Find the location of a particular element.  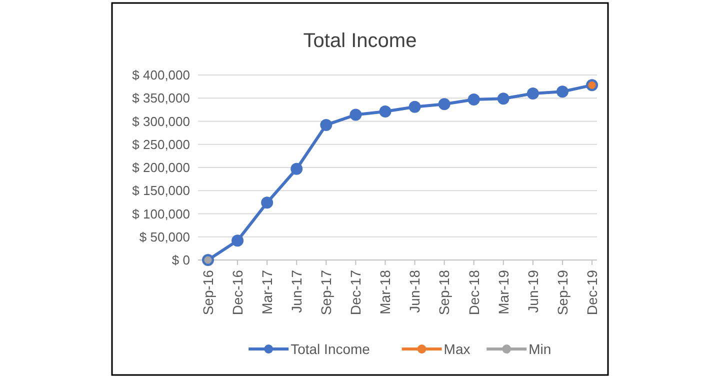

legend-label: Max is located at coordinates (457, 348).